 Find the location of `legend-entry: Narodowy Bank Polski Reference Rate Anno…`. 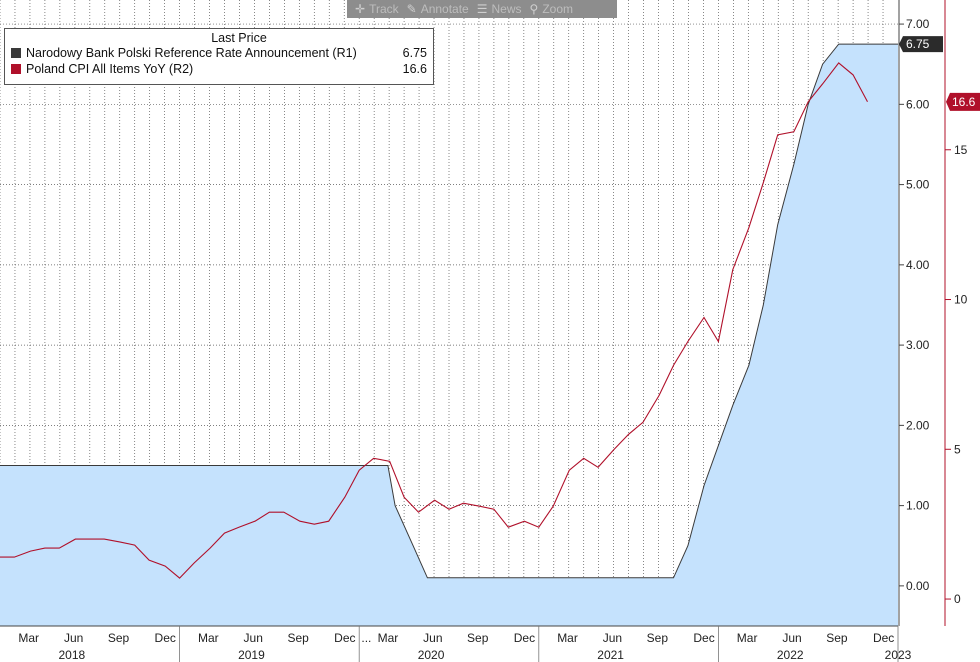

legend-entry: Narodowy Bank Polski Reference Rate Anno… is located at coordinates (219, 53).